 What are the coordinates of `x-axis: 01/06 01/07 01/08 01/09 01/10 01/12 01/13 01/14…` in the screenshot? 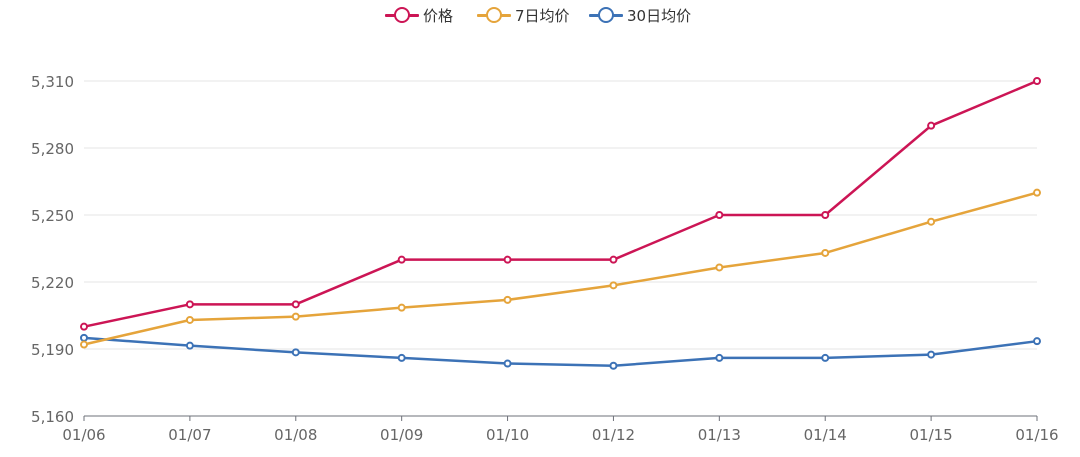 It's located at (560, 429).